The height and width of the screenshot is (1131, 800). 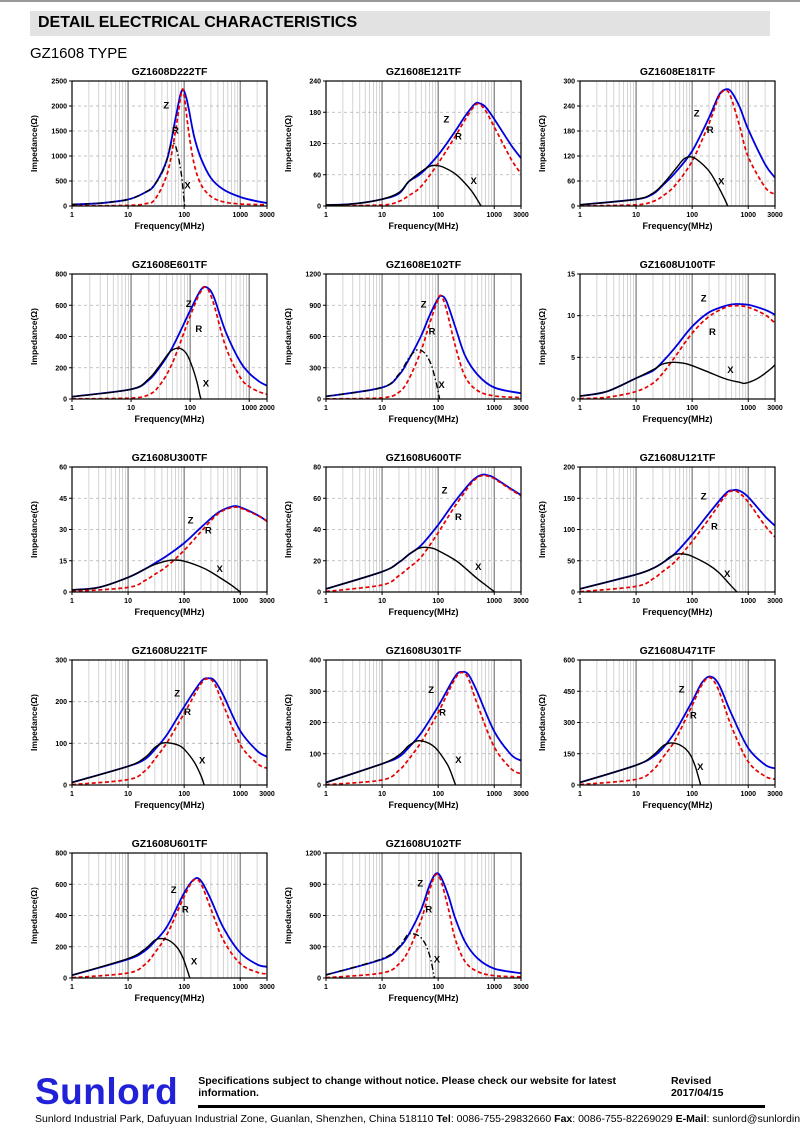 What do you see at coordinates (170, 458) in the screenshot?
I see `chart-title: GZ1608U300TF` at bounding box center [170, 458].